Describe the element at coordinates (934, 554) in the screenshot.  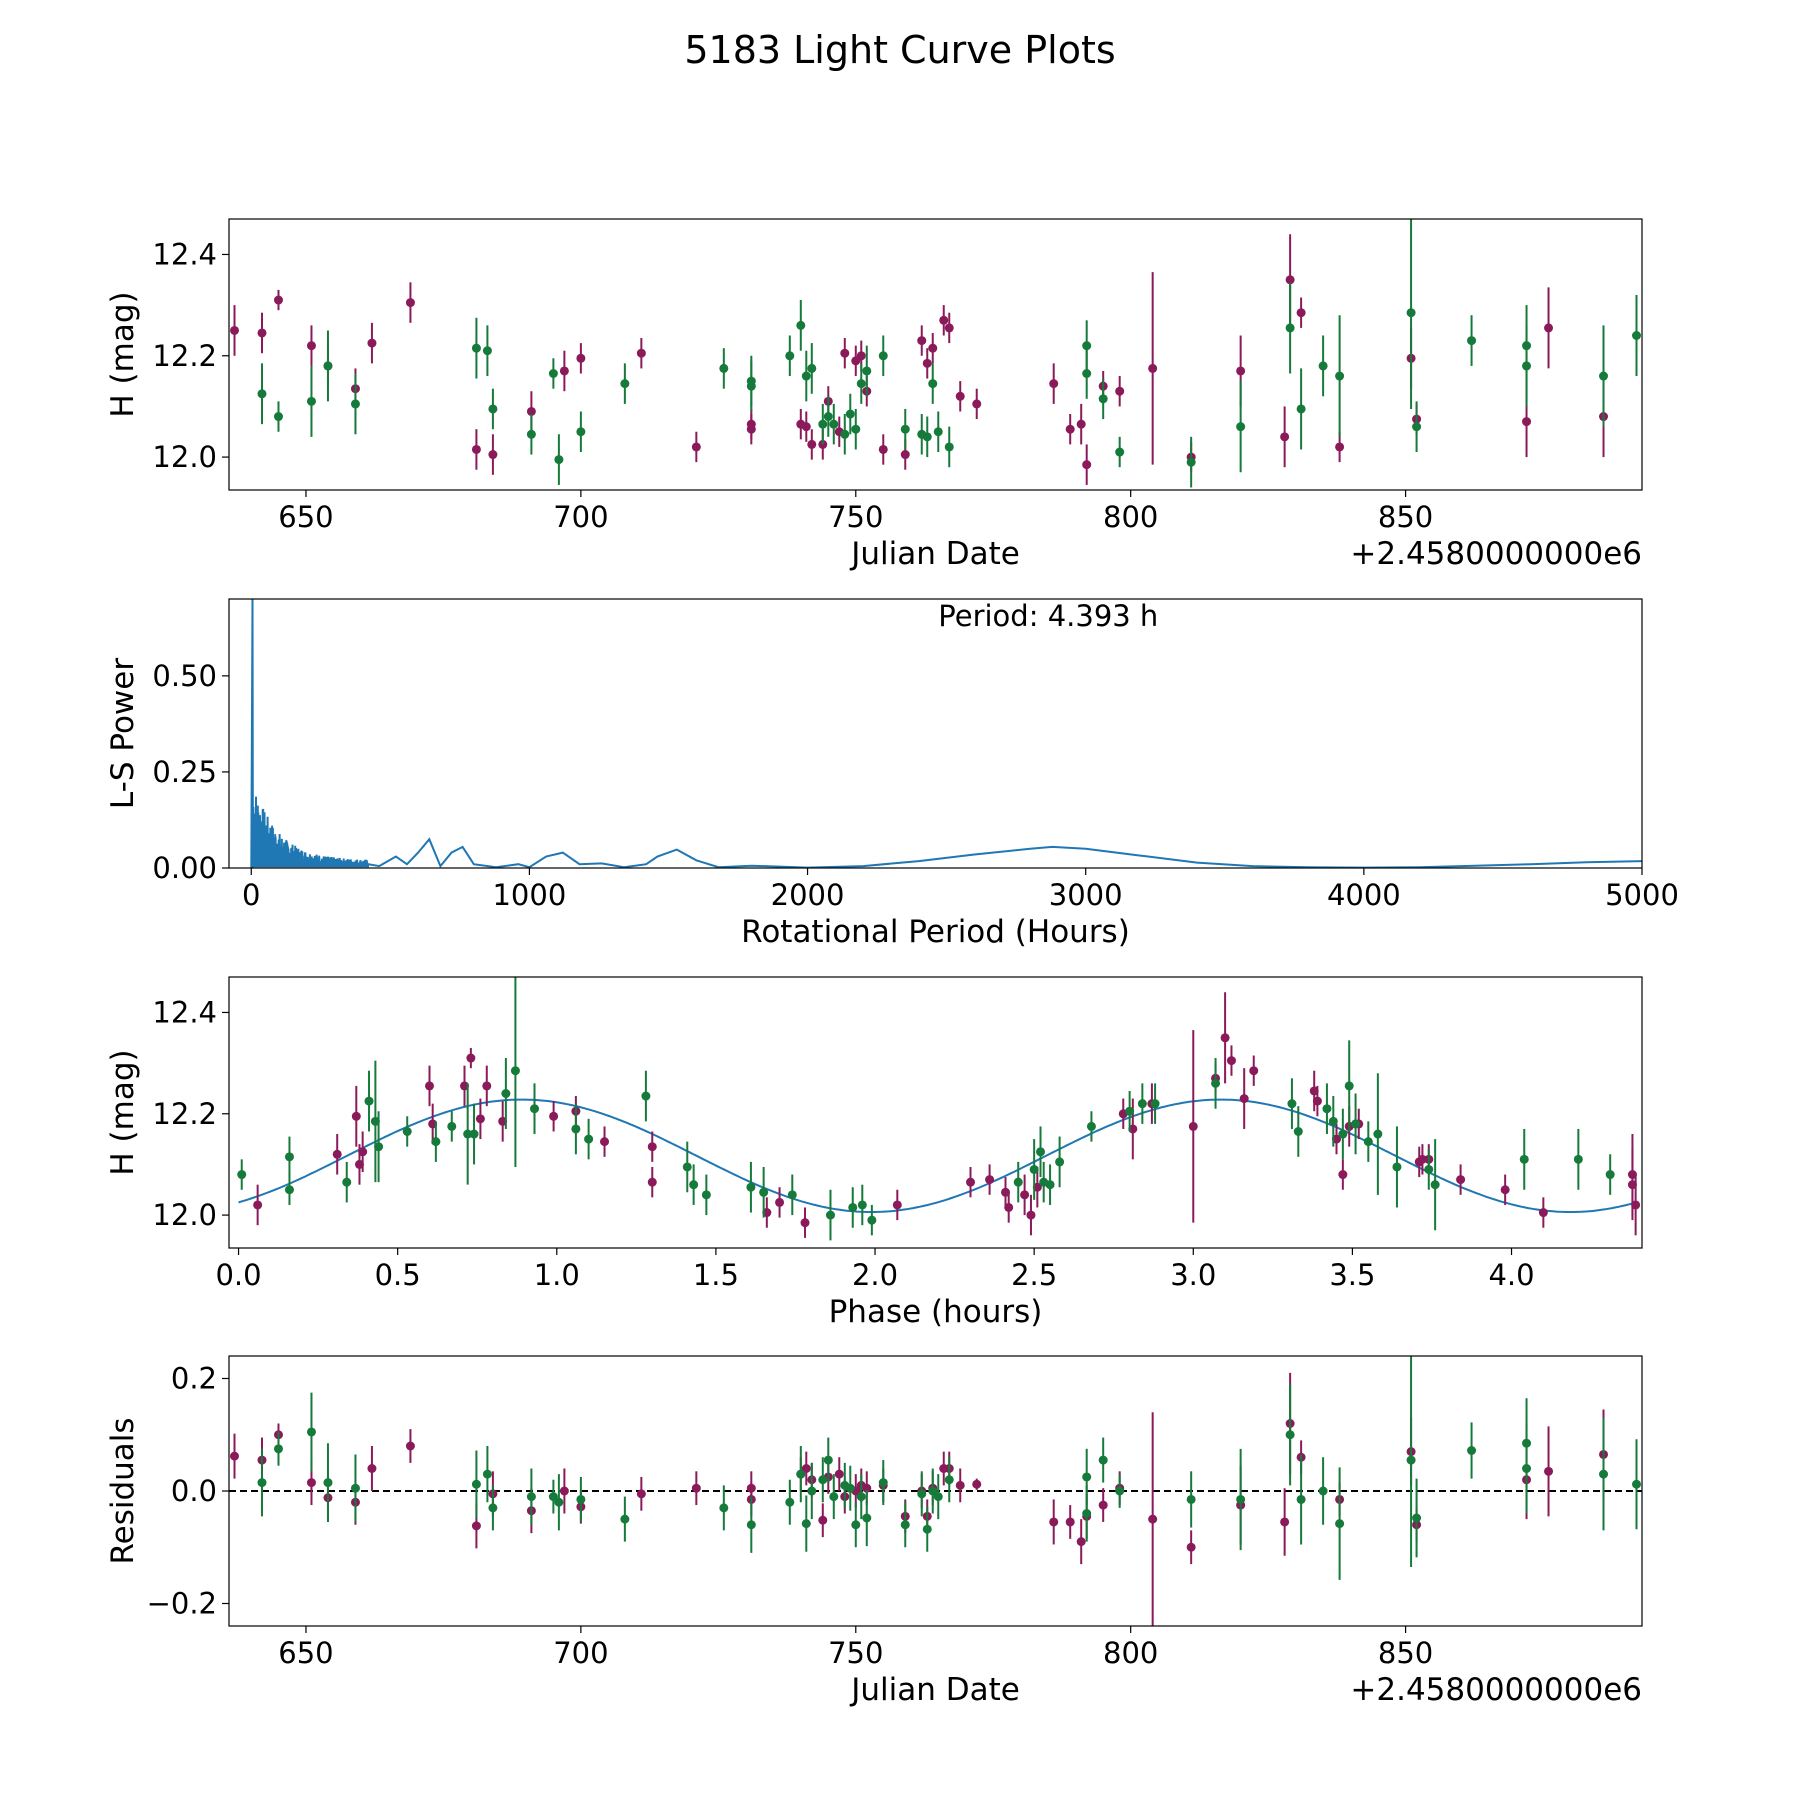
I see `x-axis-label: Julian Date` at that location.